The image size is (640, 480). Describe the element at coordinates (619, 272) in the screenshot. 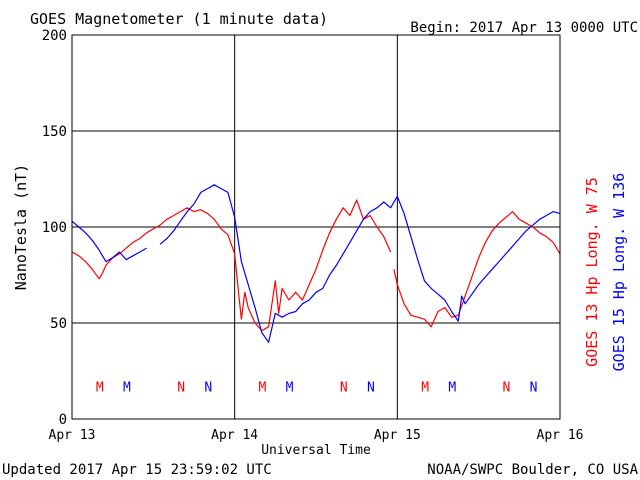

I see `legend-goes15: GOES 15 Hp Long. W 136` at that location.